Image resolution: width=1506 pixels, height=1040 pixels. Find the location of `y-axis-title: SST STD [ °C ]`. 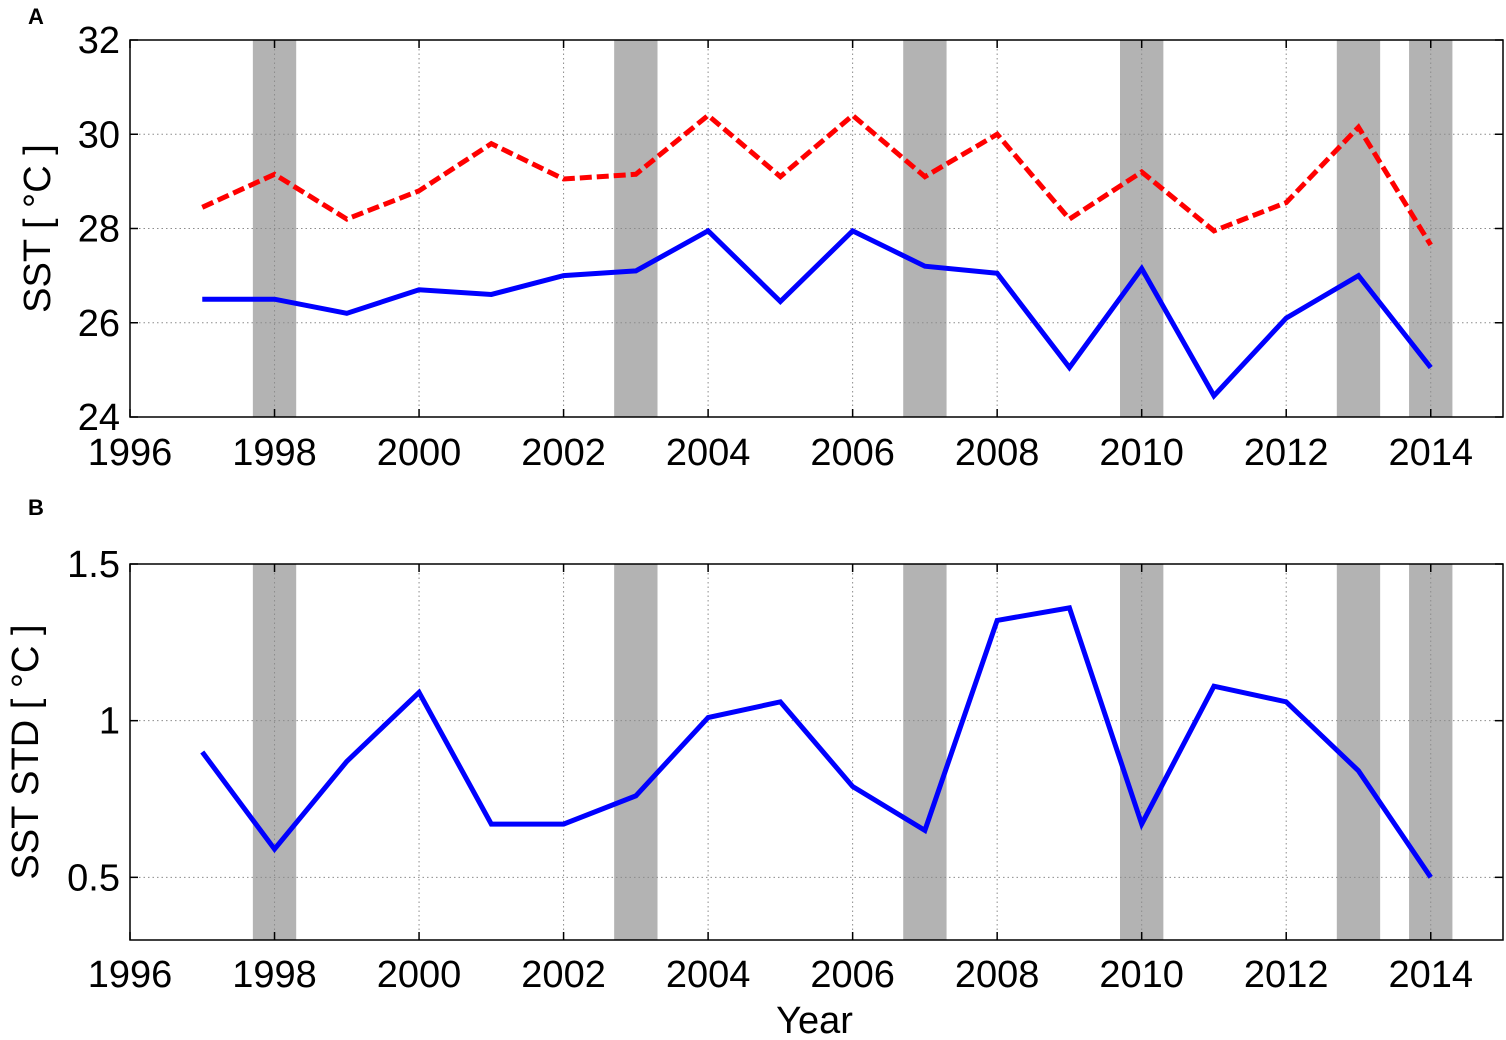

y-axis-title: SST STD [ °C ] is located at coordinates (26, 751).